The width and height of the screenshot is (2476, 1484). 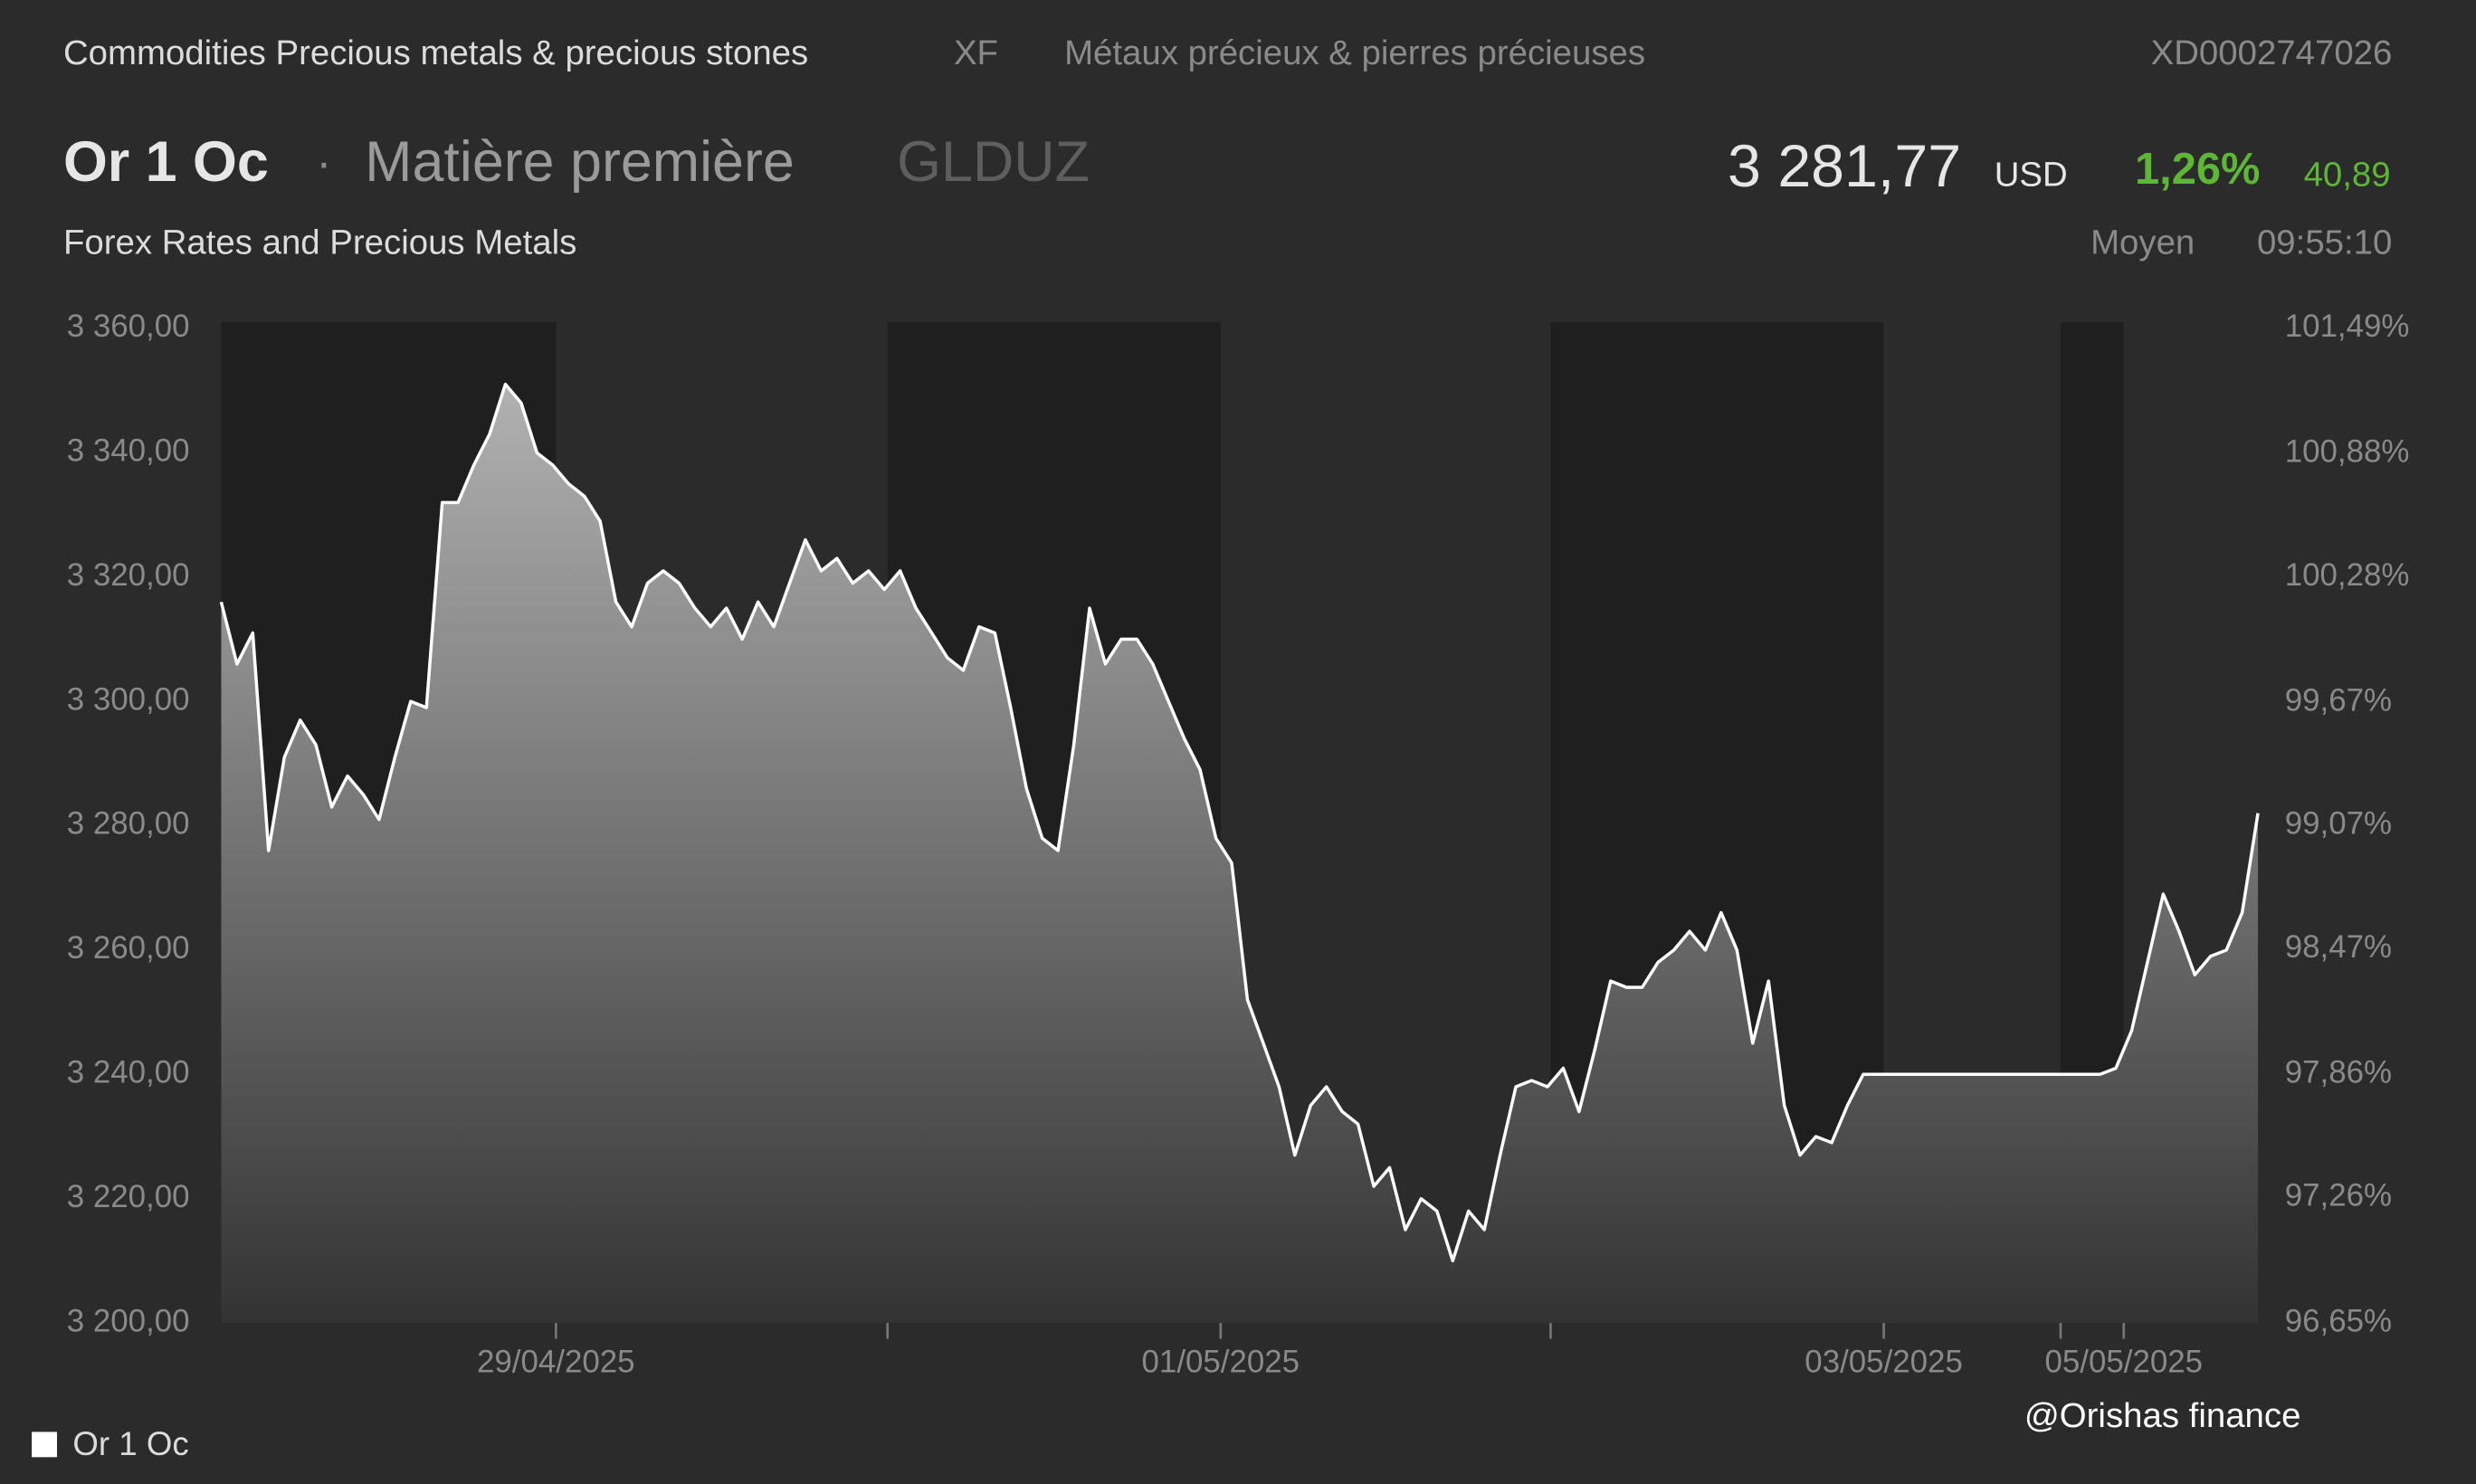 I want to click on x-tick-label: 03/05/2025, so click(x=1884, y=1362).